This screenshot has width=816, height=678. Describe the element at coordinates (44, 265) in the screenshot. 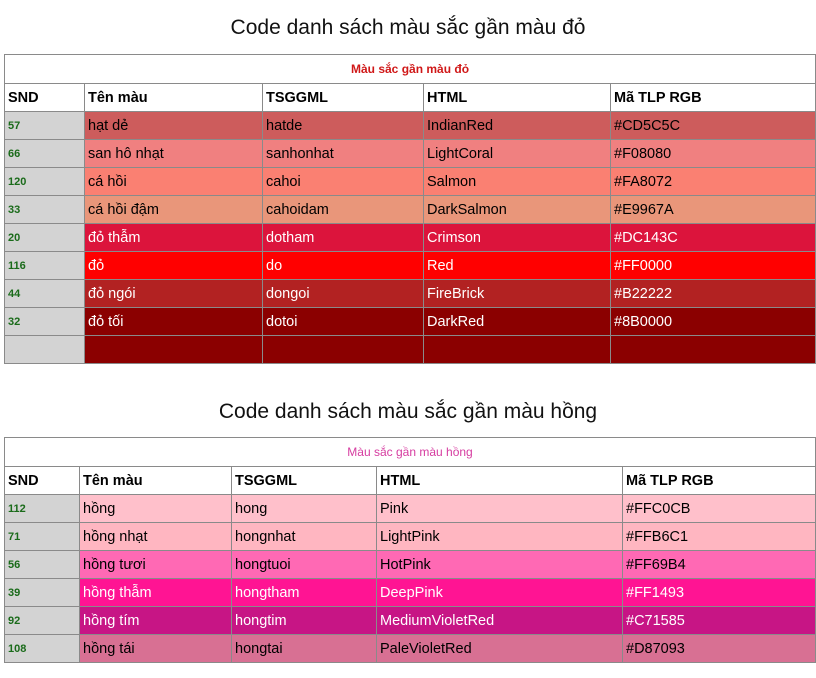

I see `cell-snd: 116` at that location.